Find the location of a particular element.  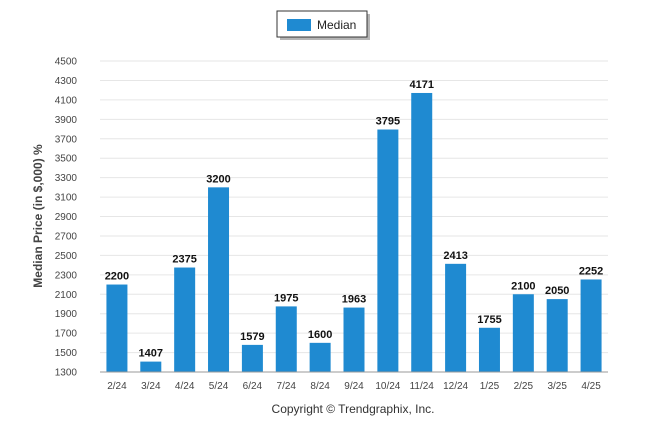

legend: Median is located at coordinates (323, 25).